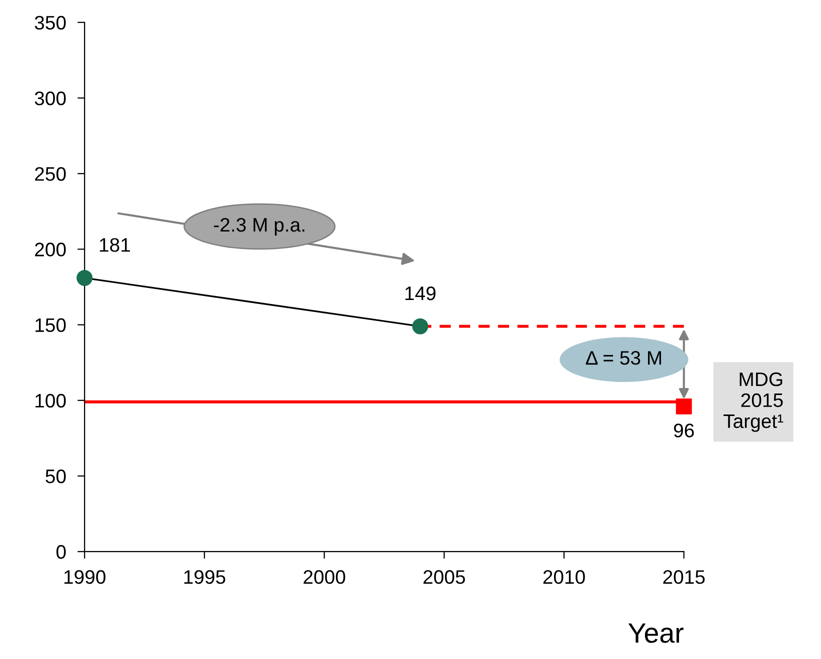  I want to click on x-tick-label: 2015, so click(684, 577).